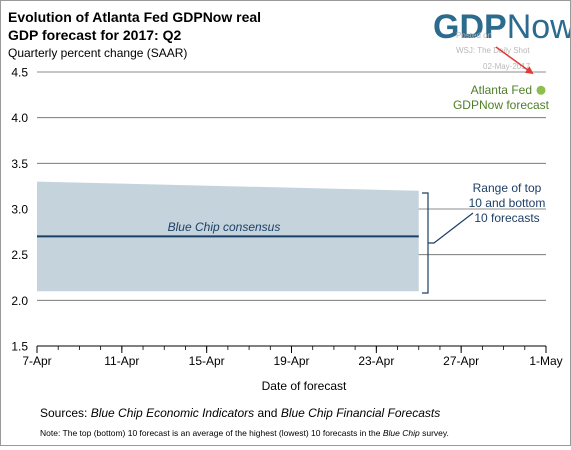  I want to click on chart-subtitle: Quarterly percent change (SAAR), so click(97, 53).